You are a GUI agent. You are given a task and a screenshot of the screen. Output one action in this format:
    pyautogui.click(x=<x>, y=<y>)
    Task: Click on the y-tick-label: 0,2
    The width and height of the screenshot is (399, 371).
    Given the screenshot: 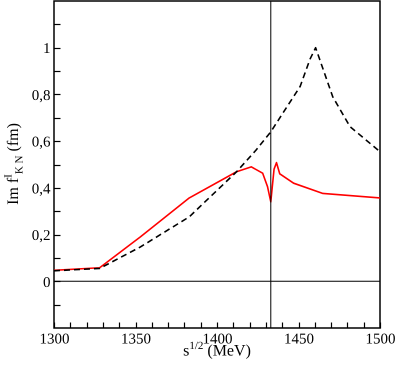 What is the action you would take?
    pyautogui.click(x=41, y=236)
    